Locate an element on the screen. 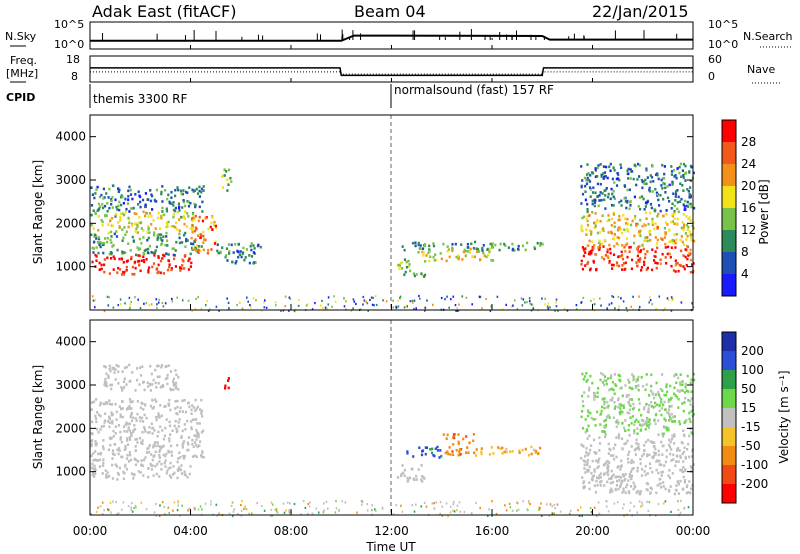 This screenshot has height=554, width=800. velocity-colorbar-label: Velocity [m s⁻¹] is located at coordinates (784, 416).